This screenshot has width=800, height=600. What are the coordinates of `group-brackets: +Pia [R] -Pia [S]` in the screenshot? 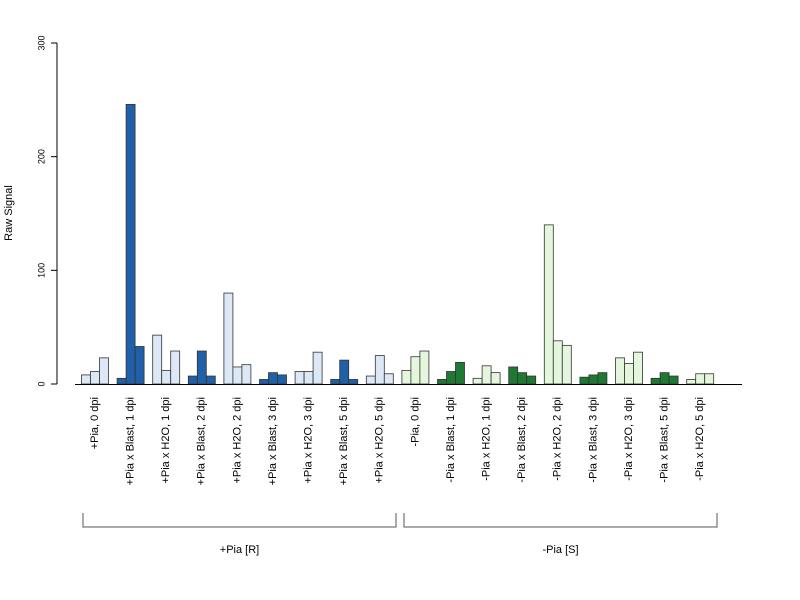 It's located at (400, 534).